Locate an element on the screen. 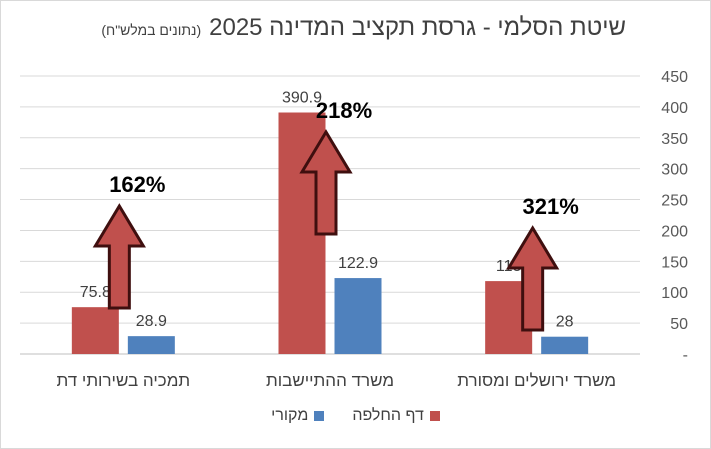  growth-label: 162% is located at coordinates (137, 184).